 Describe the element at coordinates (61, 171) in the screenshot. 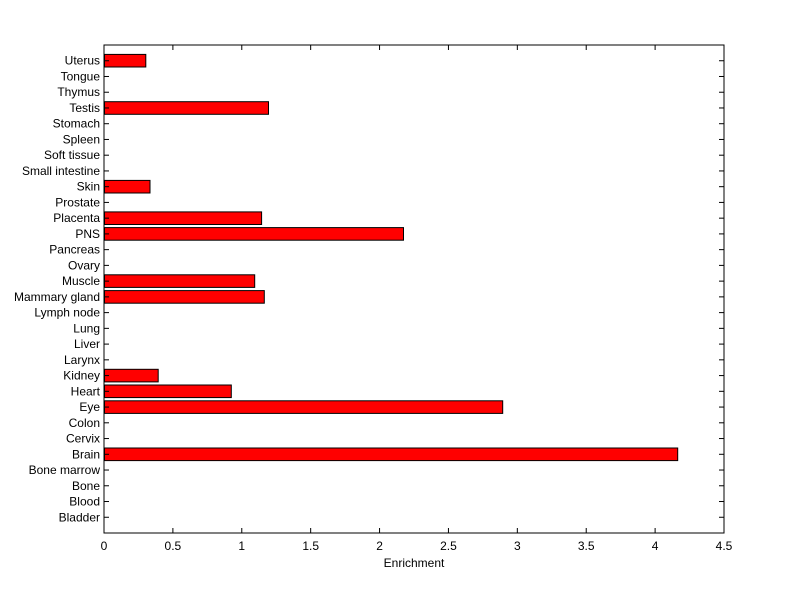

I see `y-tick-label: Small intestine` at that location.